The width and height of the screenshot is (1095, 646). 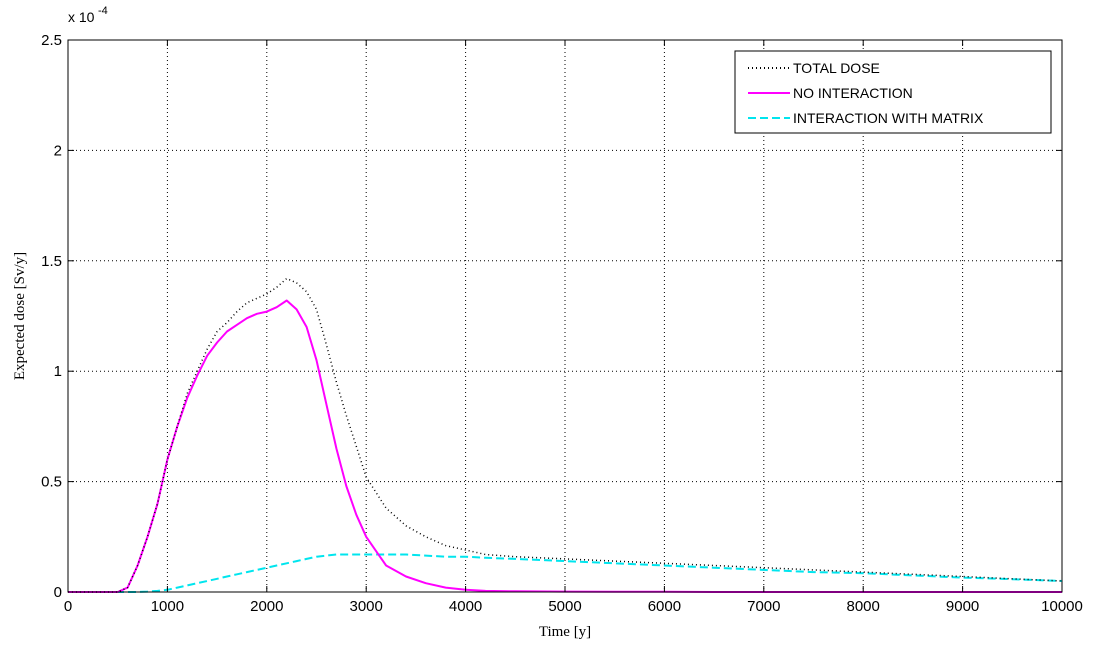 I want to click on x-tick-label: 3000, so click(x=366, y=606).